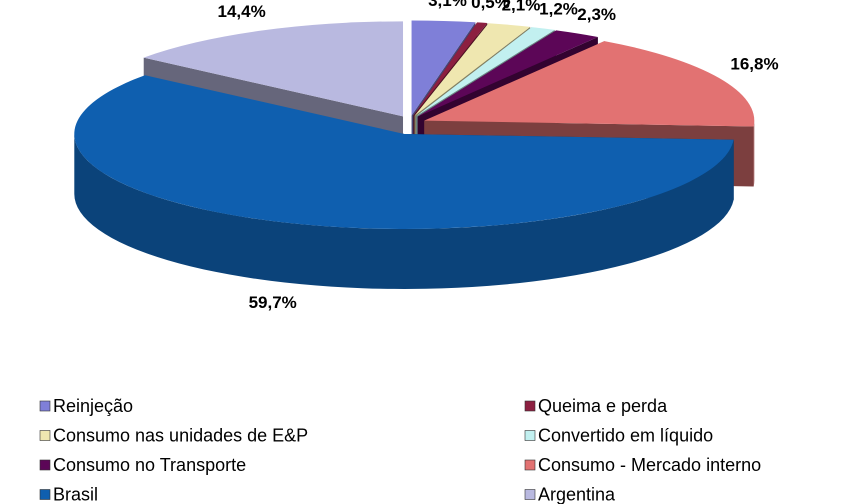  What do you see at coordinates (754, 63) in the screenshot?
I see `data-label: 16,8%` at bounding box center [754, 63].